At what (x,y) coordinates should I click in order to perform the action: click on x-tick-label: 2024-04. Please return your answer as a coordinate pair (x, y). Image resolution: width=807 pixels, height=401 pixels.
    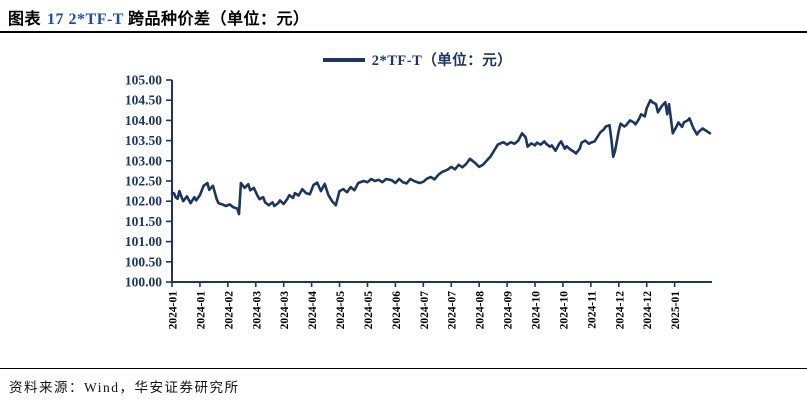
    Looking at the image, I should click on (313, 310).